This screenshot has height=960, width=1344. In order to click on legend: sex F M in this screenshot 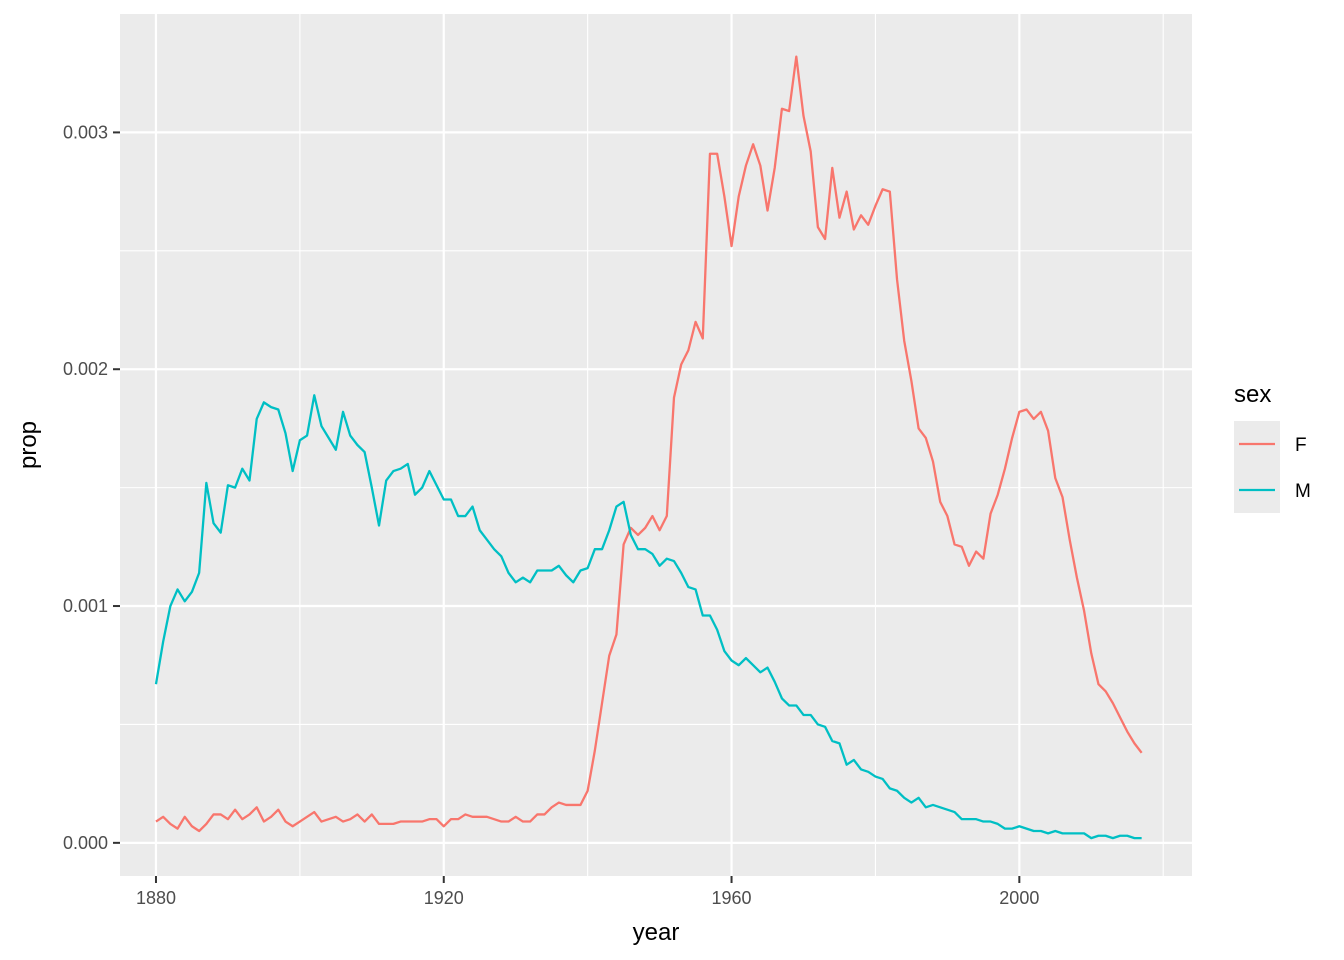, I will do `click(1272, 447)`.